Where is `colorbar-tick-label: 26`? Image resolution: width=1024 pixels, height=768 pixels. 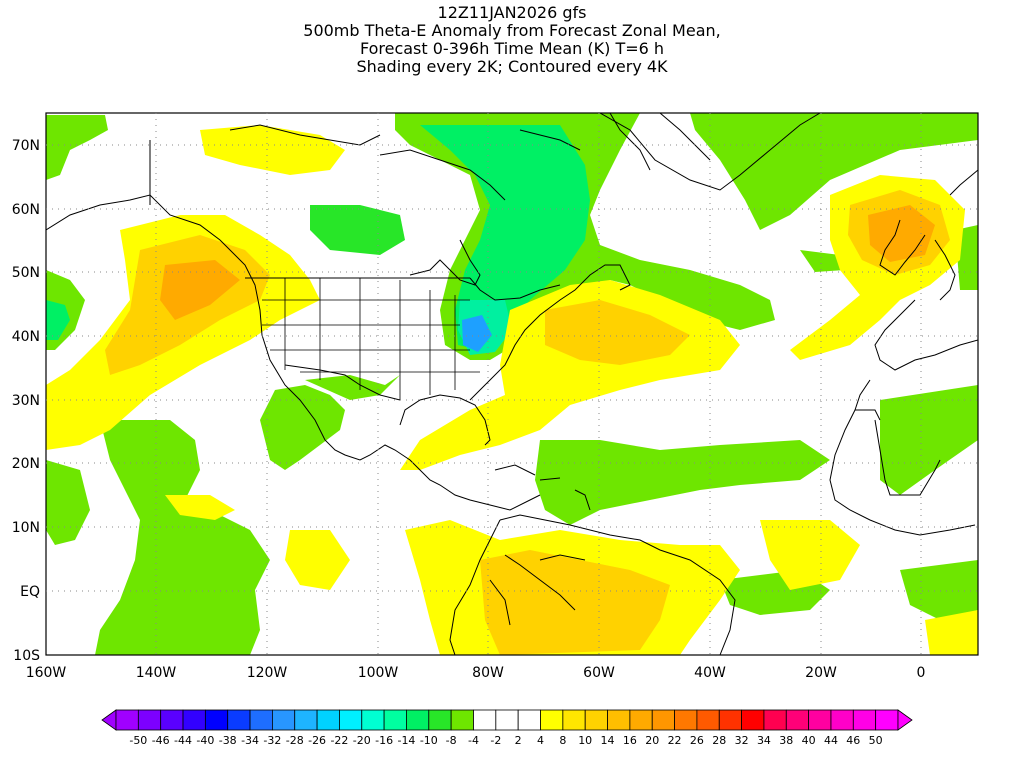 colorbar-tick-label: 26 is located at coordinates (697, 740).